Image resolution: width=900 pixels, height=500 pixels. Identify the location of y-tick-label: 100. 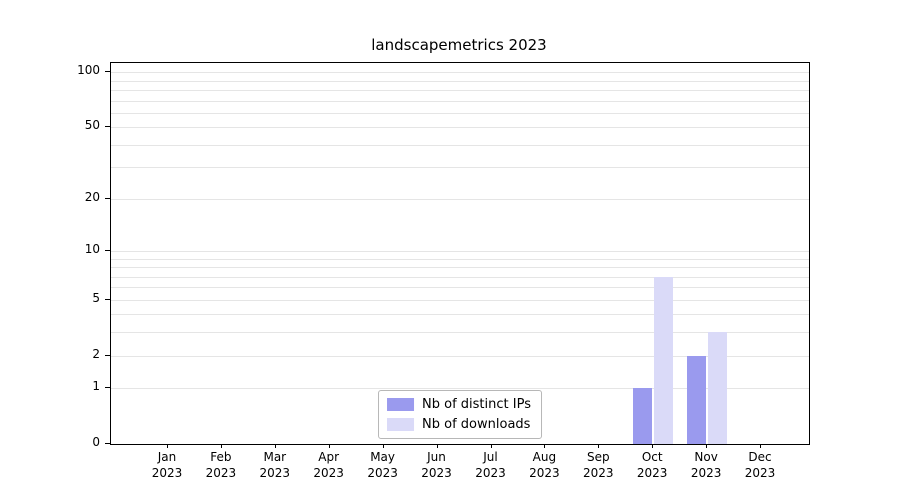
(88, 70).